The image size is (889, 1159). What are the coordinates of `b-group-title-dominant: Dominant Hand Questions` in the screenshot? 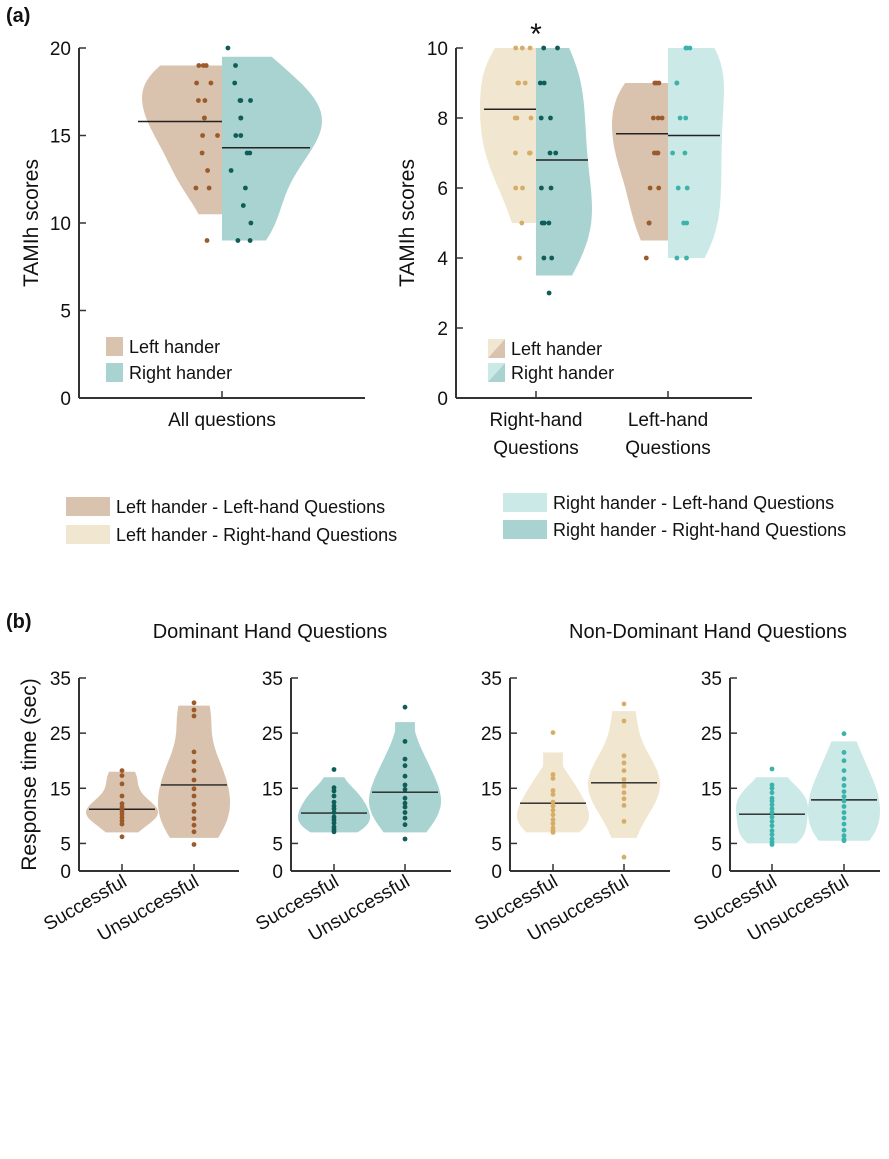 It's located at (270, 632).